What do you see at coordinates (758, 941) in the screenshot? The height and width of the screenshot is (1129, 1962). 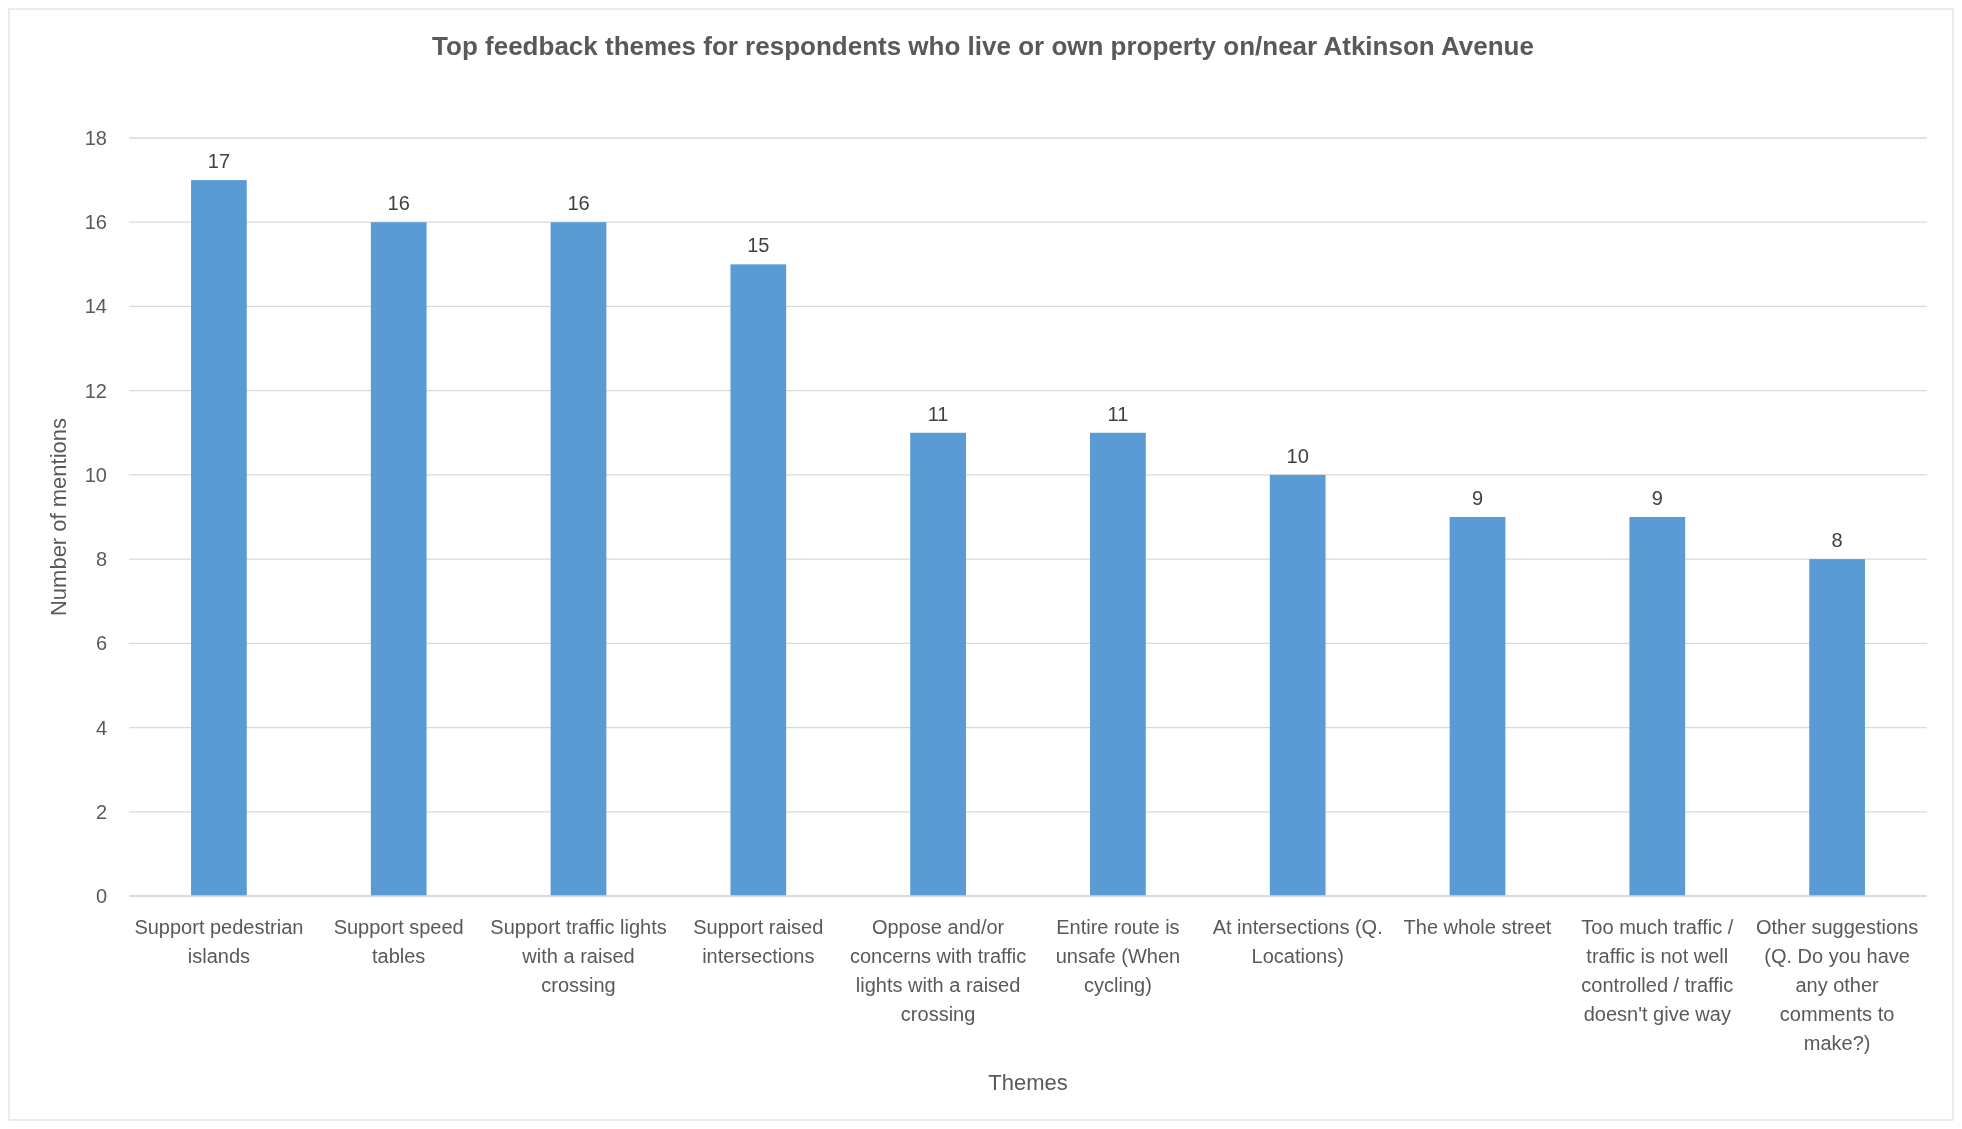 I see `x-tick-label: Support raised intersections` at bounding box center [758, 941].